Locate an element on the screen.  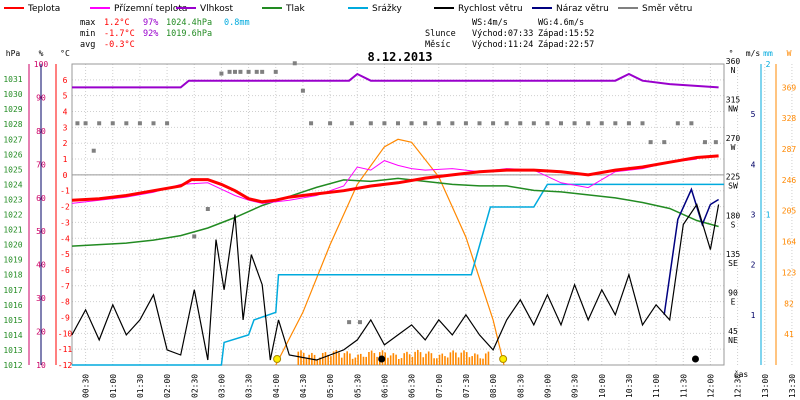
time-axis-tick: 11:00 is located at coordinates (656, 386).